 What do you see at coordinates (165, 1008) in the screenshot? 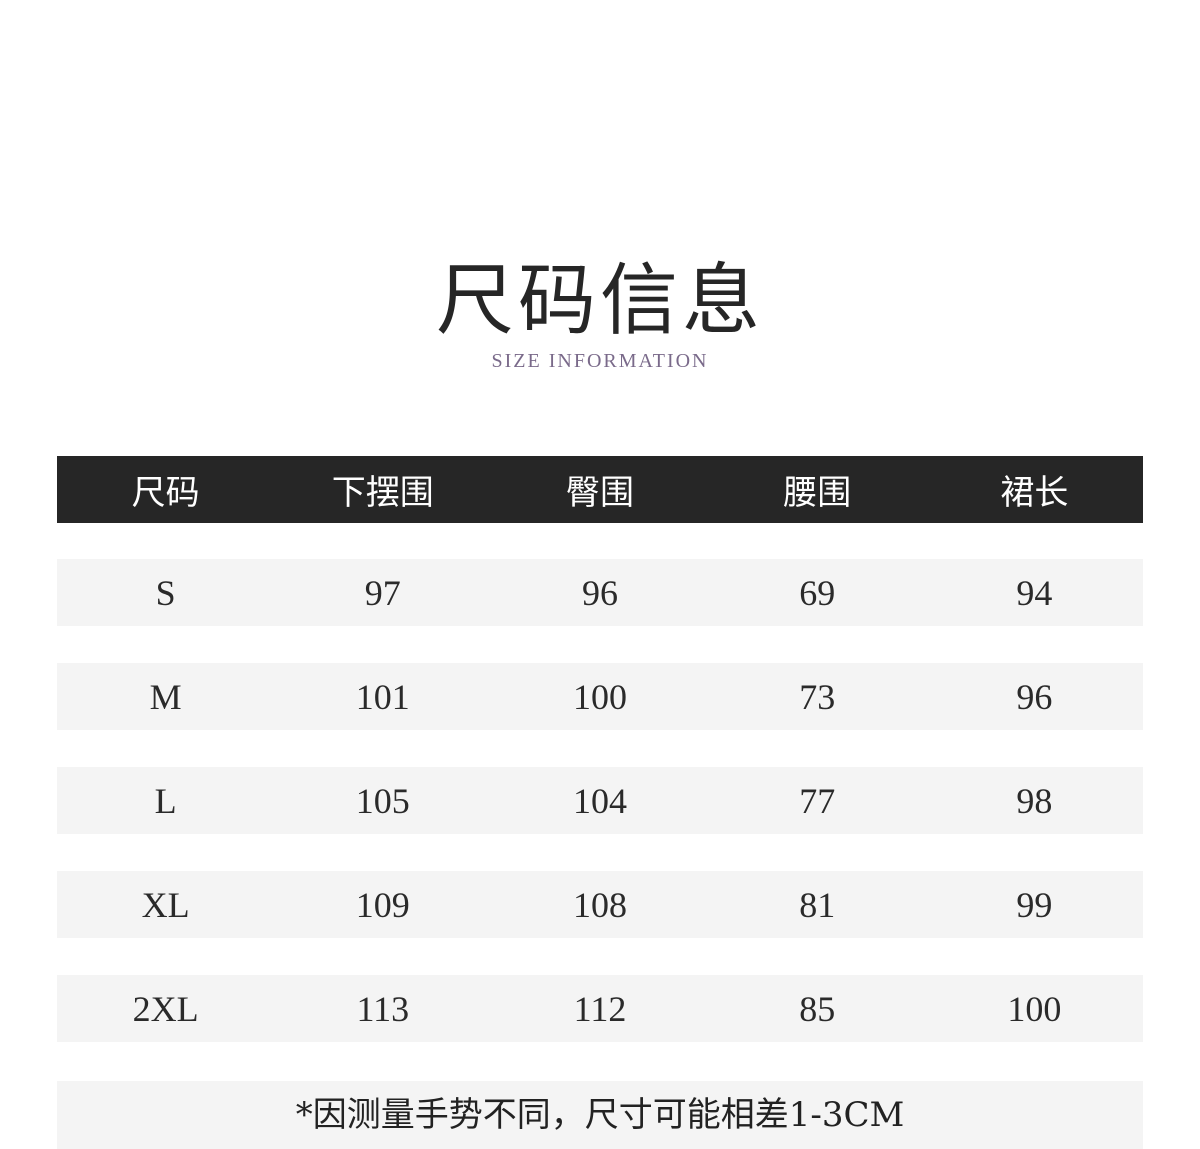
I see `table-cell: 2XL` at bounding box center [165, 1008].